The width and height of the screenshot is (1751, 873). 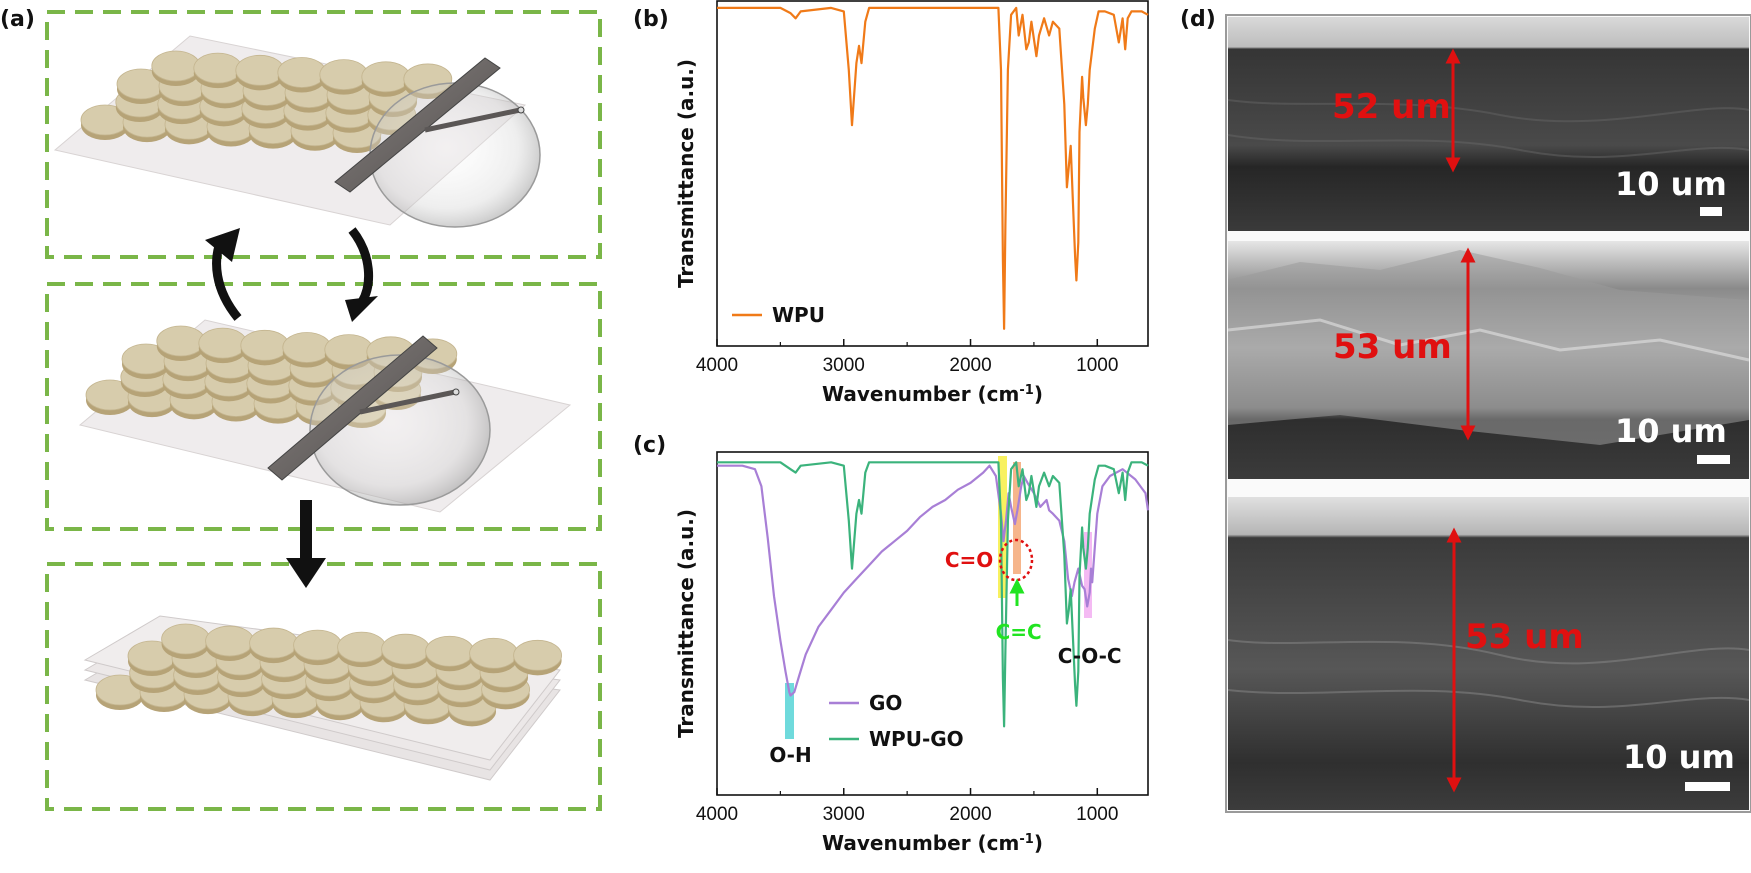 What do you see at coordinates (798, 315) in the screenshot?
I see `legend-label-wpu: WPU` at bounding box center [798, 315].